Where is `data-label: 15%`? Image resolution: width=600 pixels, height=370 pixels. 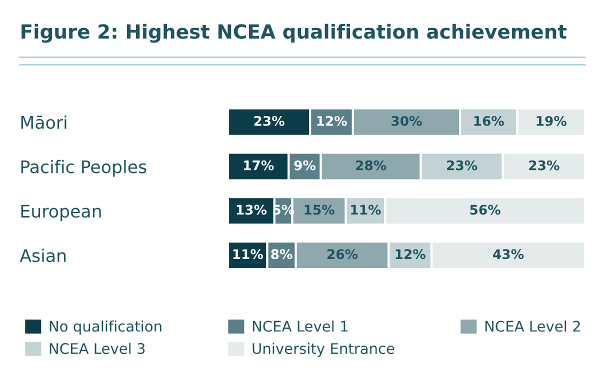 data-label: 15% is located at coordinates (319, 209).